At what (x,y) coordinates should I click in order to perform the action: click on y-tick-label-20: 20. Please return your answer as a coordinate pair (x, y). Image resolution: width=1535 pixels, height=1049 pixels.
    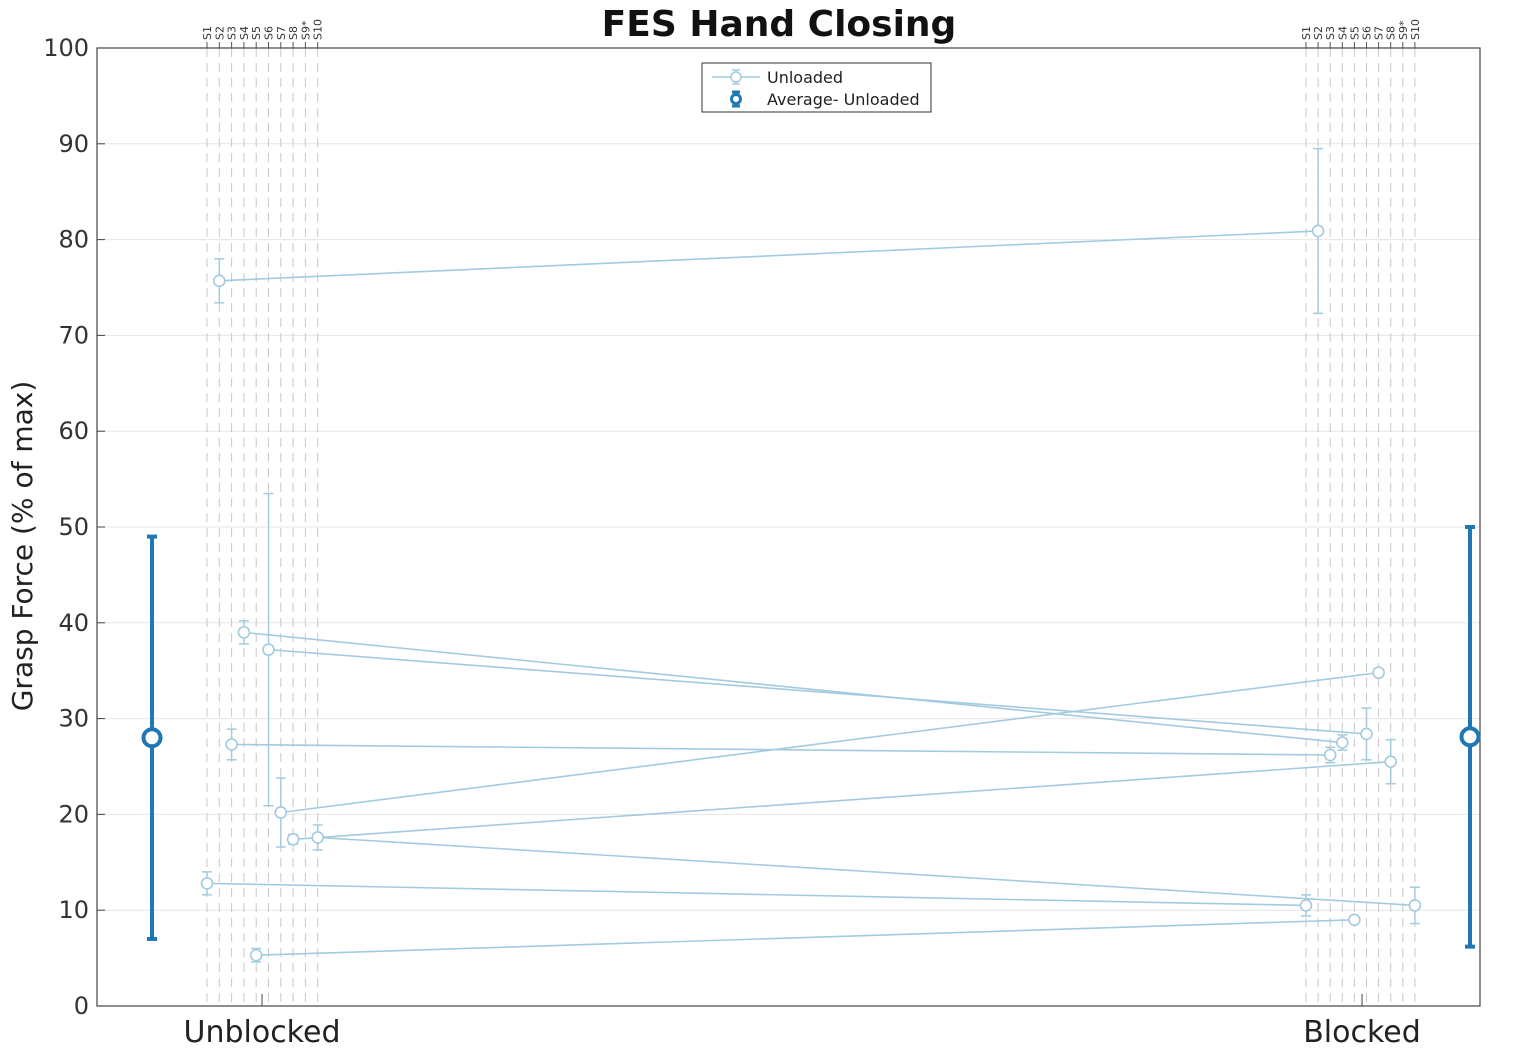
    Looking at the image, I should click on (73, 814).